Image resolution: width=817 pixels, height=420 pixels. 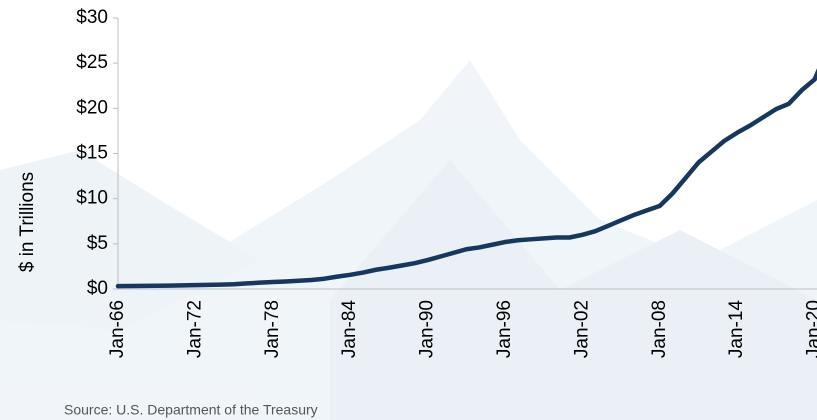 What do you see at coordinates (272, 329) in the screenshot?
I see `x-tick-label: Jan-78` at bounding box center [272, 329].